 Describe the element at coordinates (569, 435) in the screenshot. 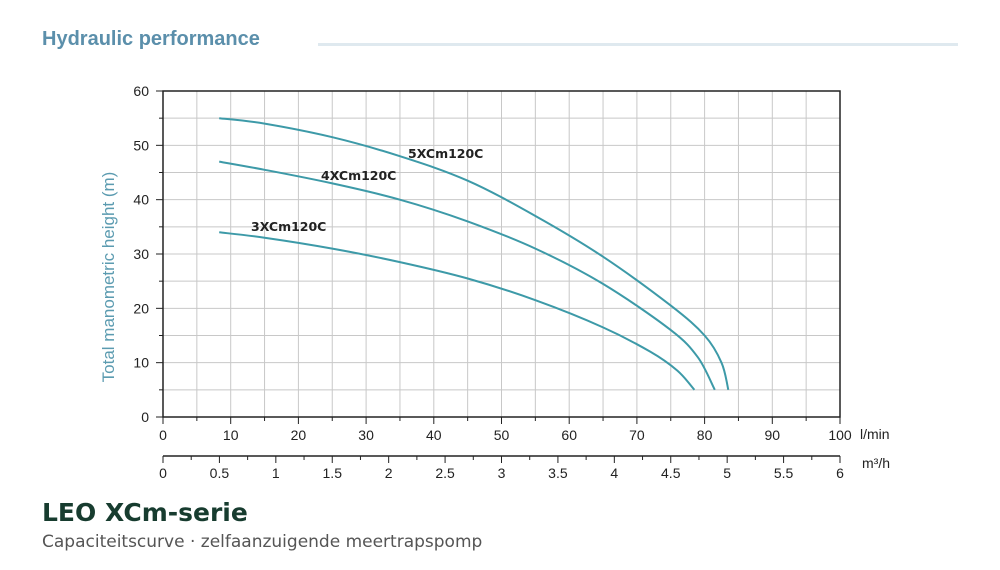

I see `x-tick-label: 60` at that location.